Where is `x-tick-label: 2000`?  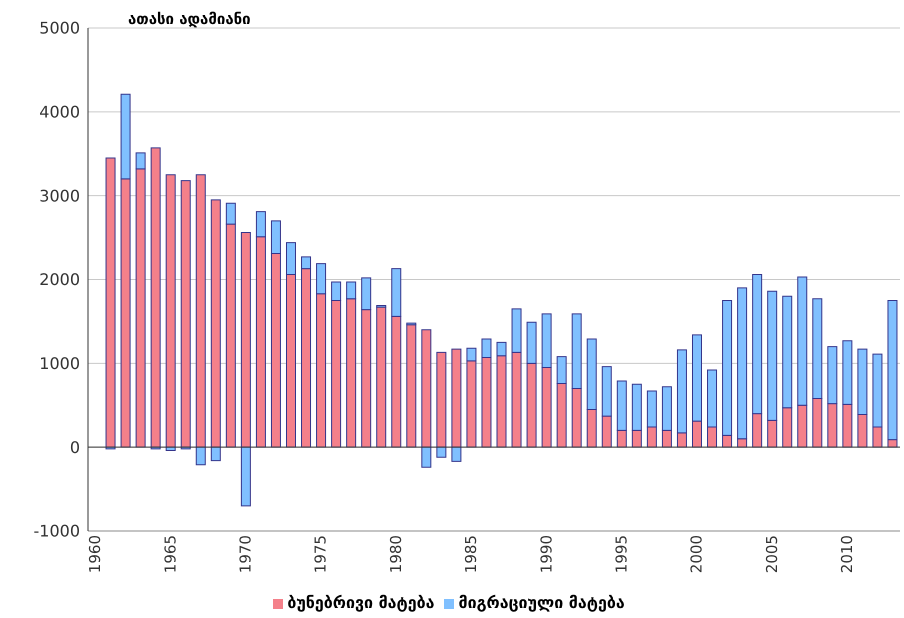 x-tick-label: 2000 is located at coordinates (697, 554).